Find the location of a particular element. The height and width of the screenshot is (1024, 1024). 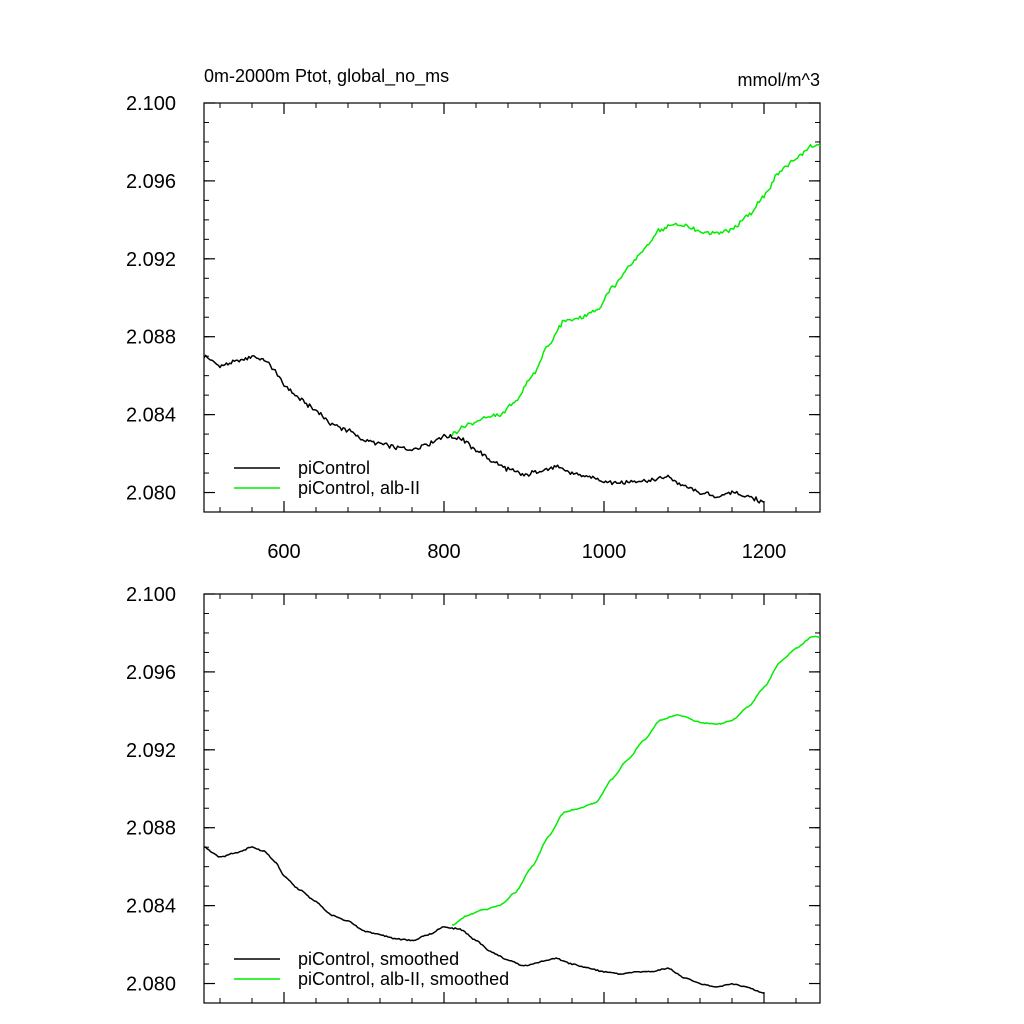

chart-title: 0m-2000m Ptot, global_no_ms is located at coordinates (326, 76).